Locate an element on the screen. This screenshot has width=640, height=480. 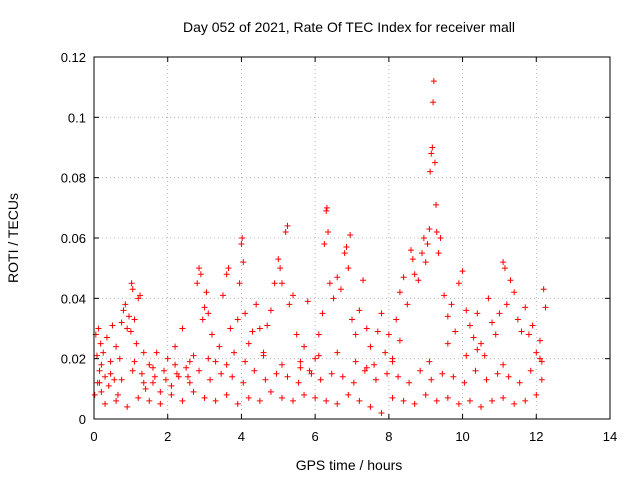
y-axis-label: ROTI / TECUs is located at coordinates (13, 238).